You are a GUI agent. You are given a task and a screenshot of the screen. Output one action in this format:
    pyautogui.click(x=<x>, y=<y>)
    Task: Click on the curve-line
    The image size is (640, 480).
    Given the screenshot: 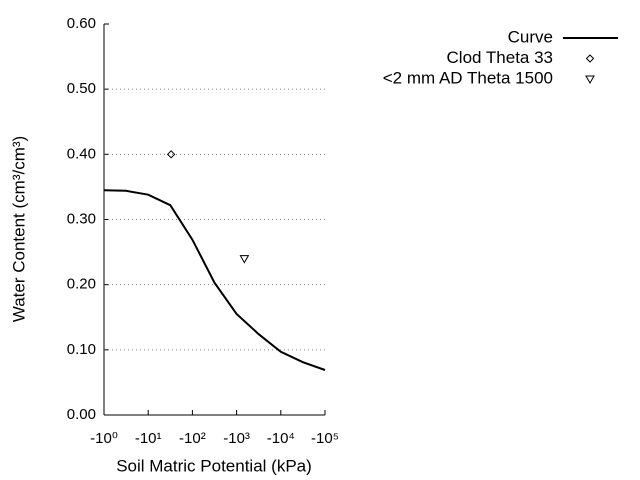 What is the action you would take?
    pyautogui.click(x=214, y=280)
    